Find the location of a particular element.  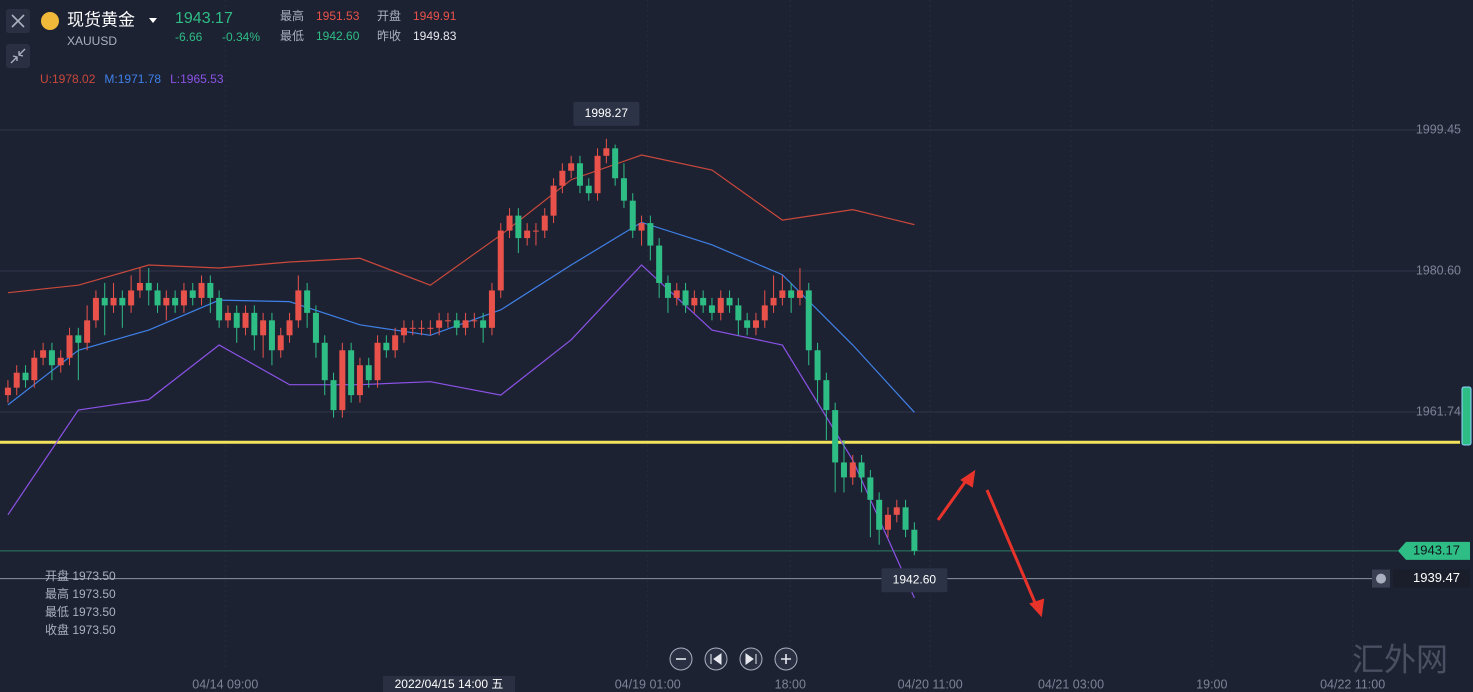

price-tag is located at coordinates (1434, 550).